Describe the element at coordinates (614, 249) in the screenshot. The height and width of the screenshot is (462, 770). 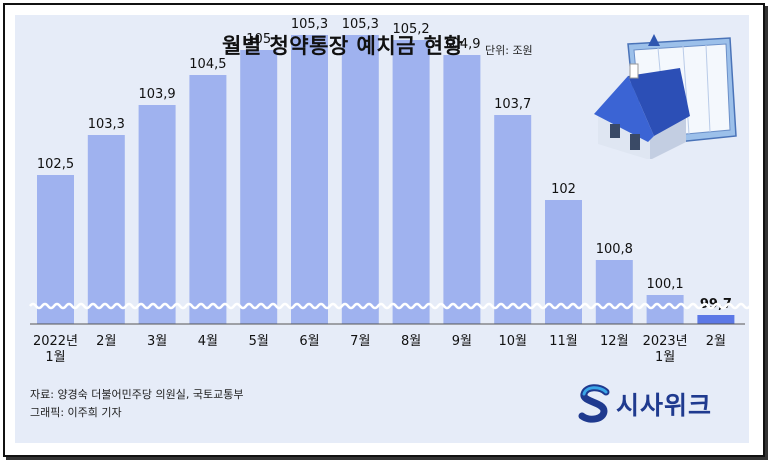
I see `value-label-12: 100,8` at that location.